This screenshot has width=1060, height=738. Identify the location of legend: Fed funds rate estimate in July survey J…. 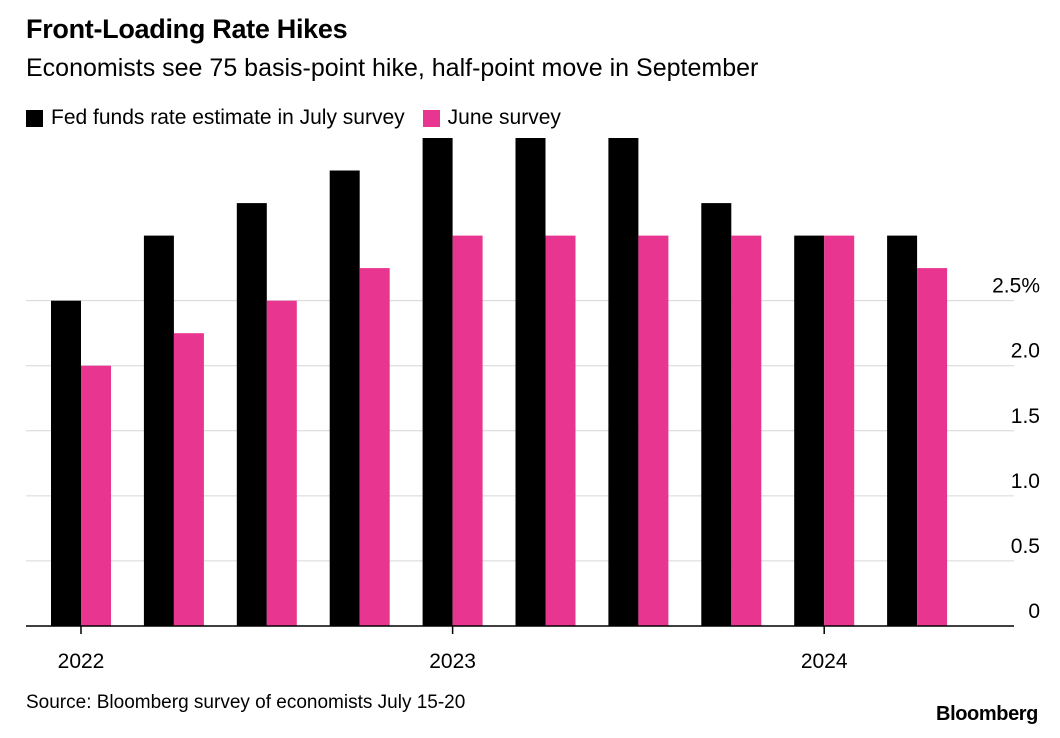
(302, 118).